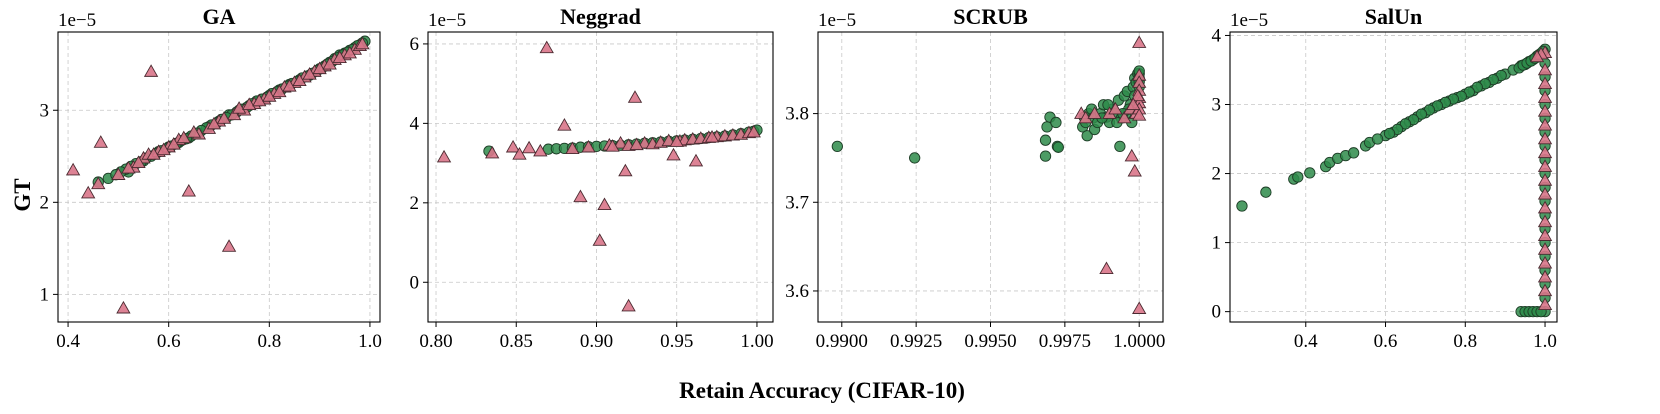 The height and width of the screenshot is (414, 1660). What do you see at coordinates (756, 341) in the screenshot?
I see `x-tick-label: 1.00` at bounding box center [756, 341].